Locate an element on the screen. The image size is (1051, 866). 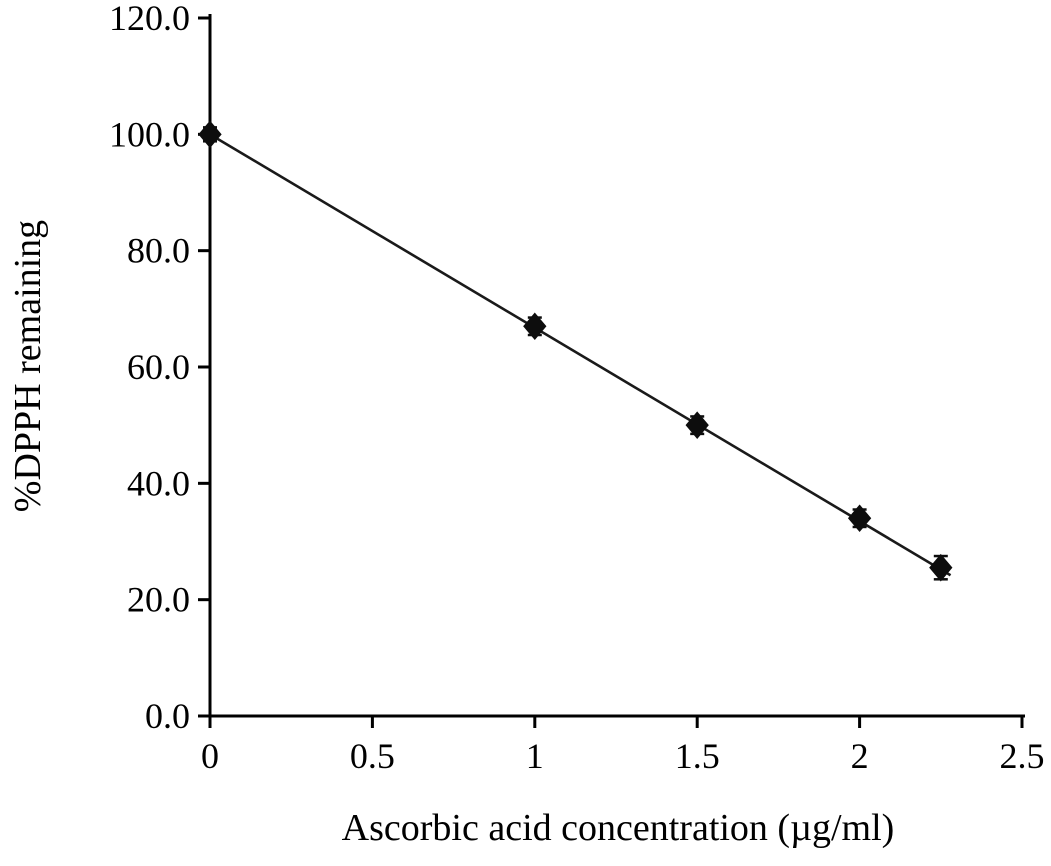
x-tick-label: 1 is located at coordinates (535, 756).